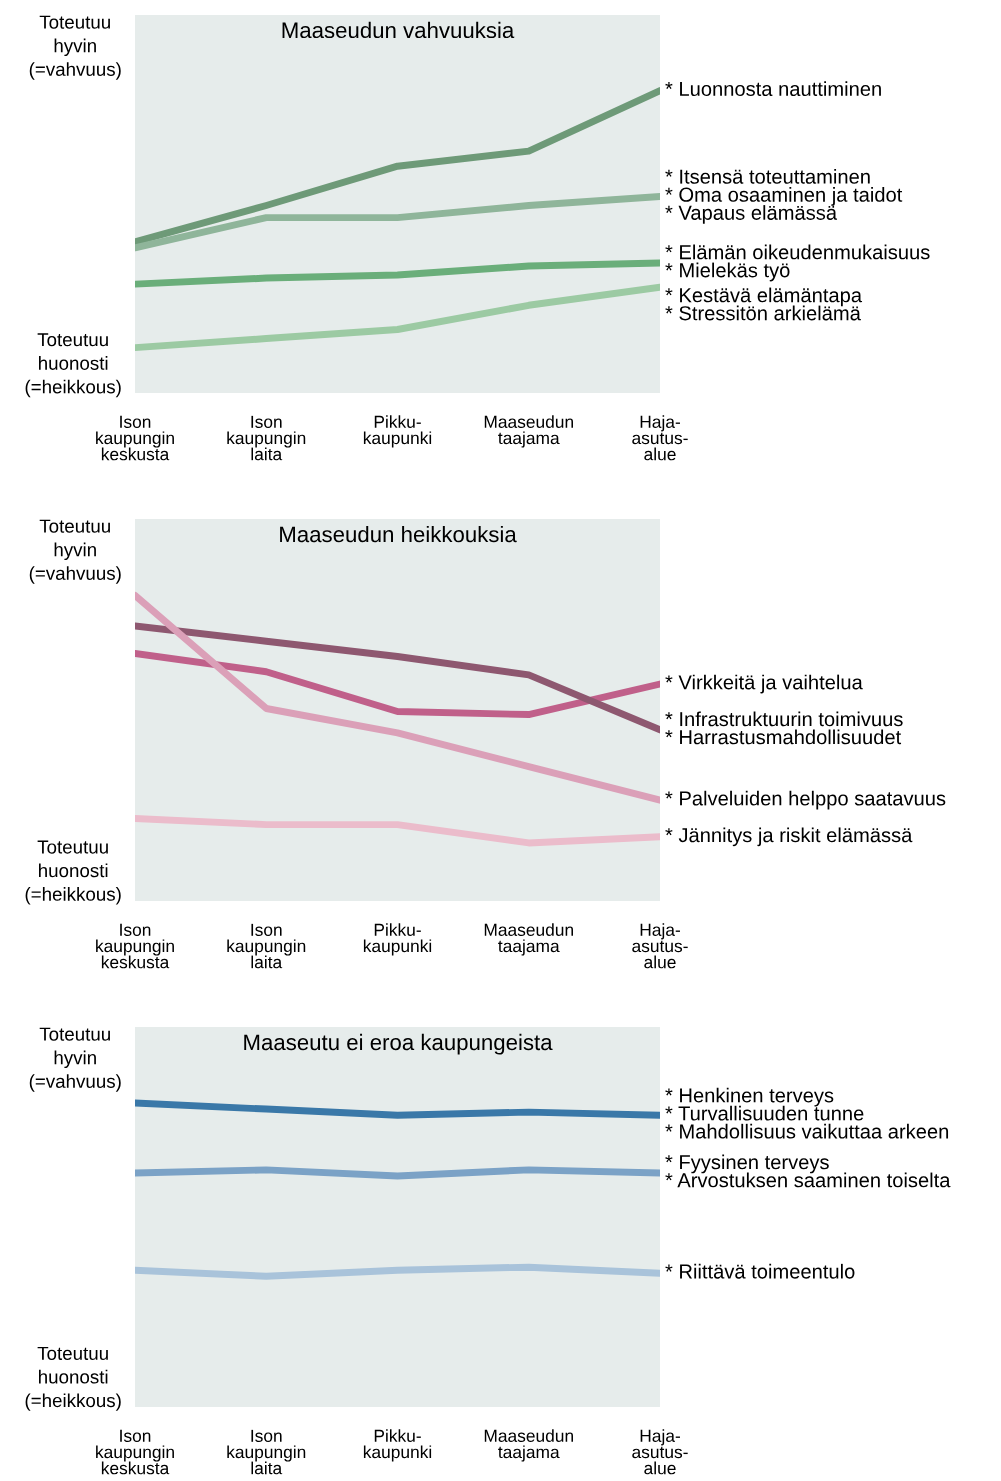 This screenshot has width=1001, height=1481. I want to click on series-label: * Jännitys ja riskit elämässä, so click(789, 837).